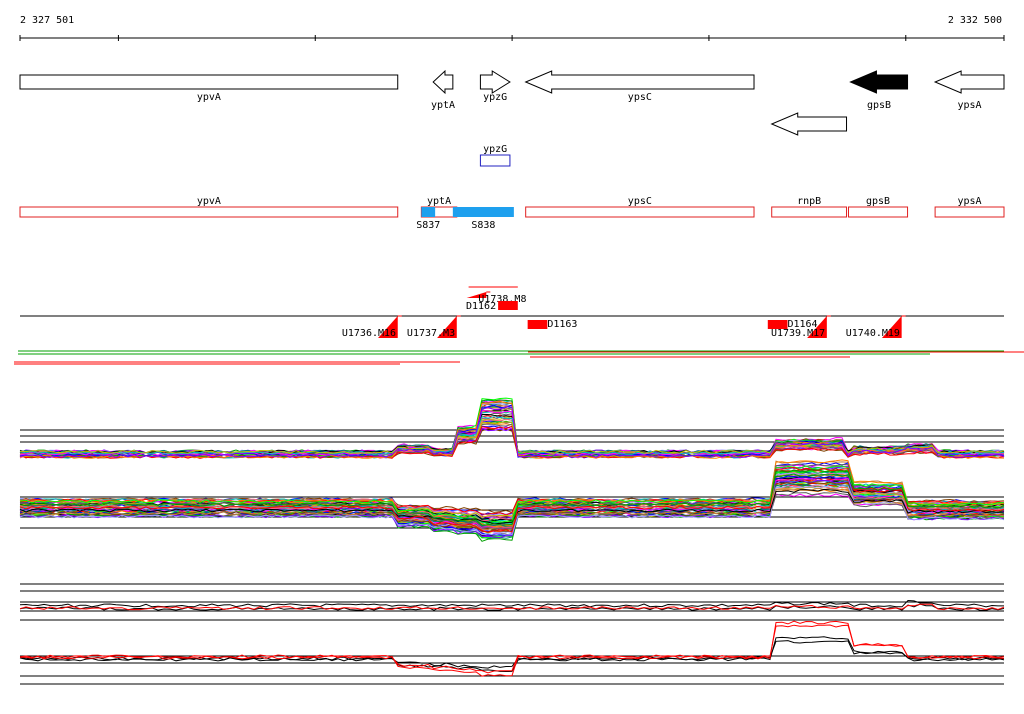 This screenshot has height=714, width=1024. Describe the element at coordinates (802, 324) in the screenshot. I see `downshift-label: D1164` at that location.